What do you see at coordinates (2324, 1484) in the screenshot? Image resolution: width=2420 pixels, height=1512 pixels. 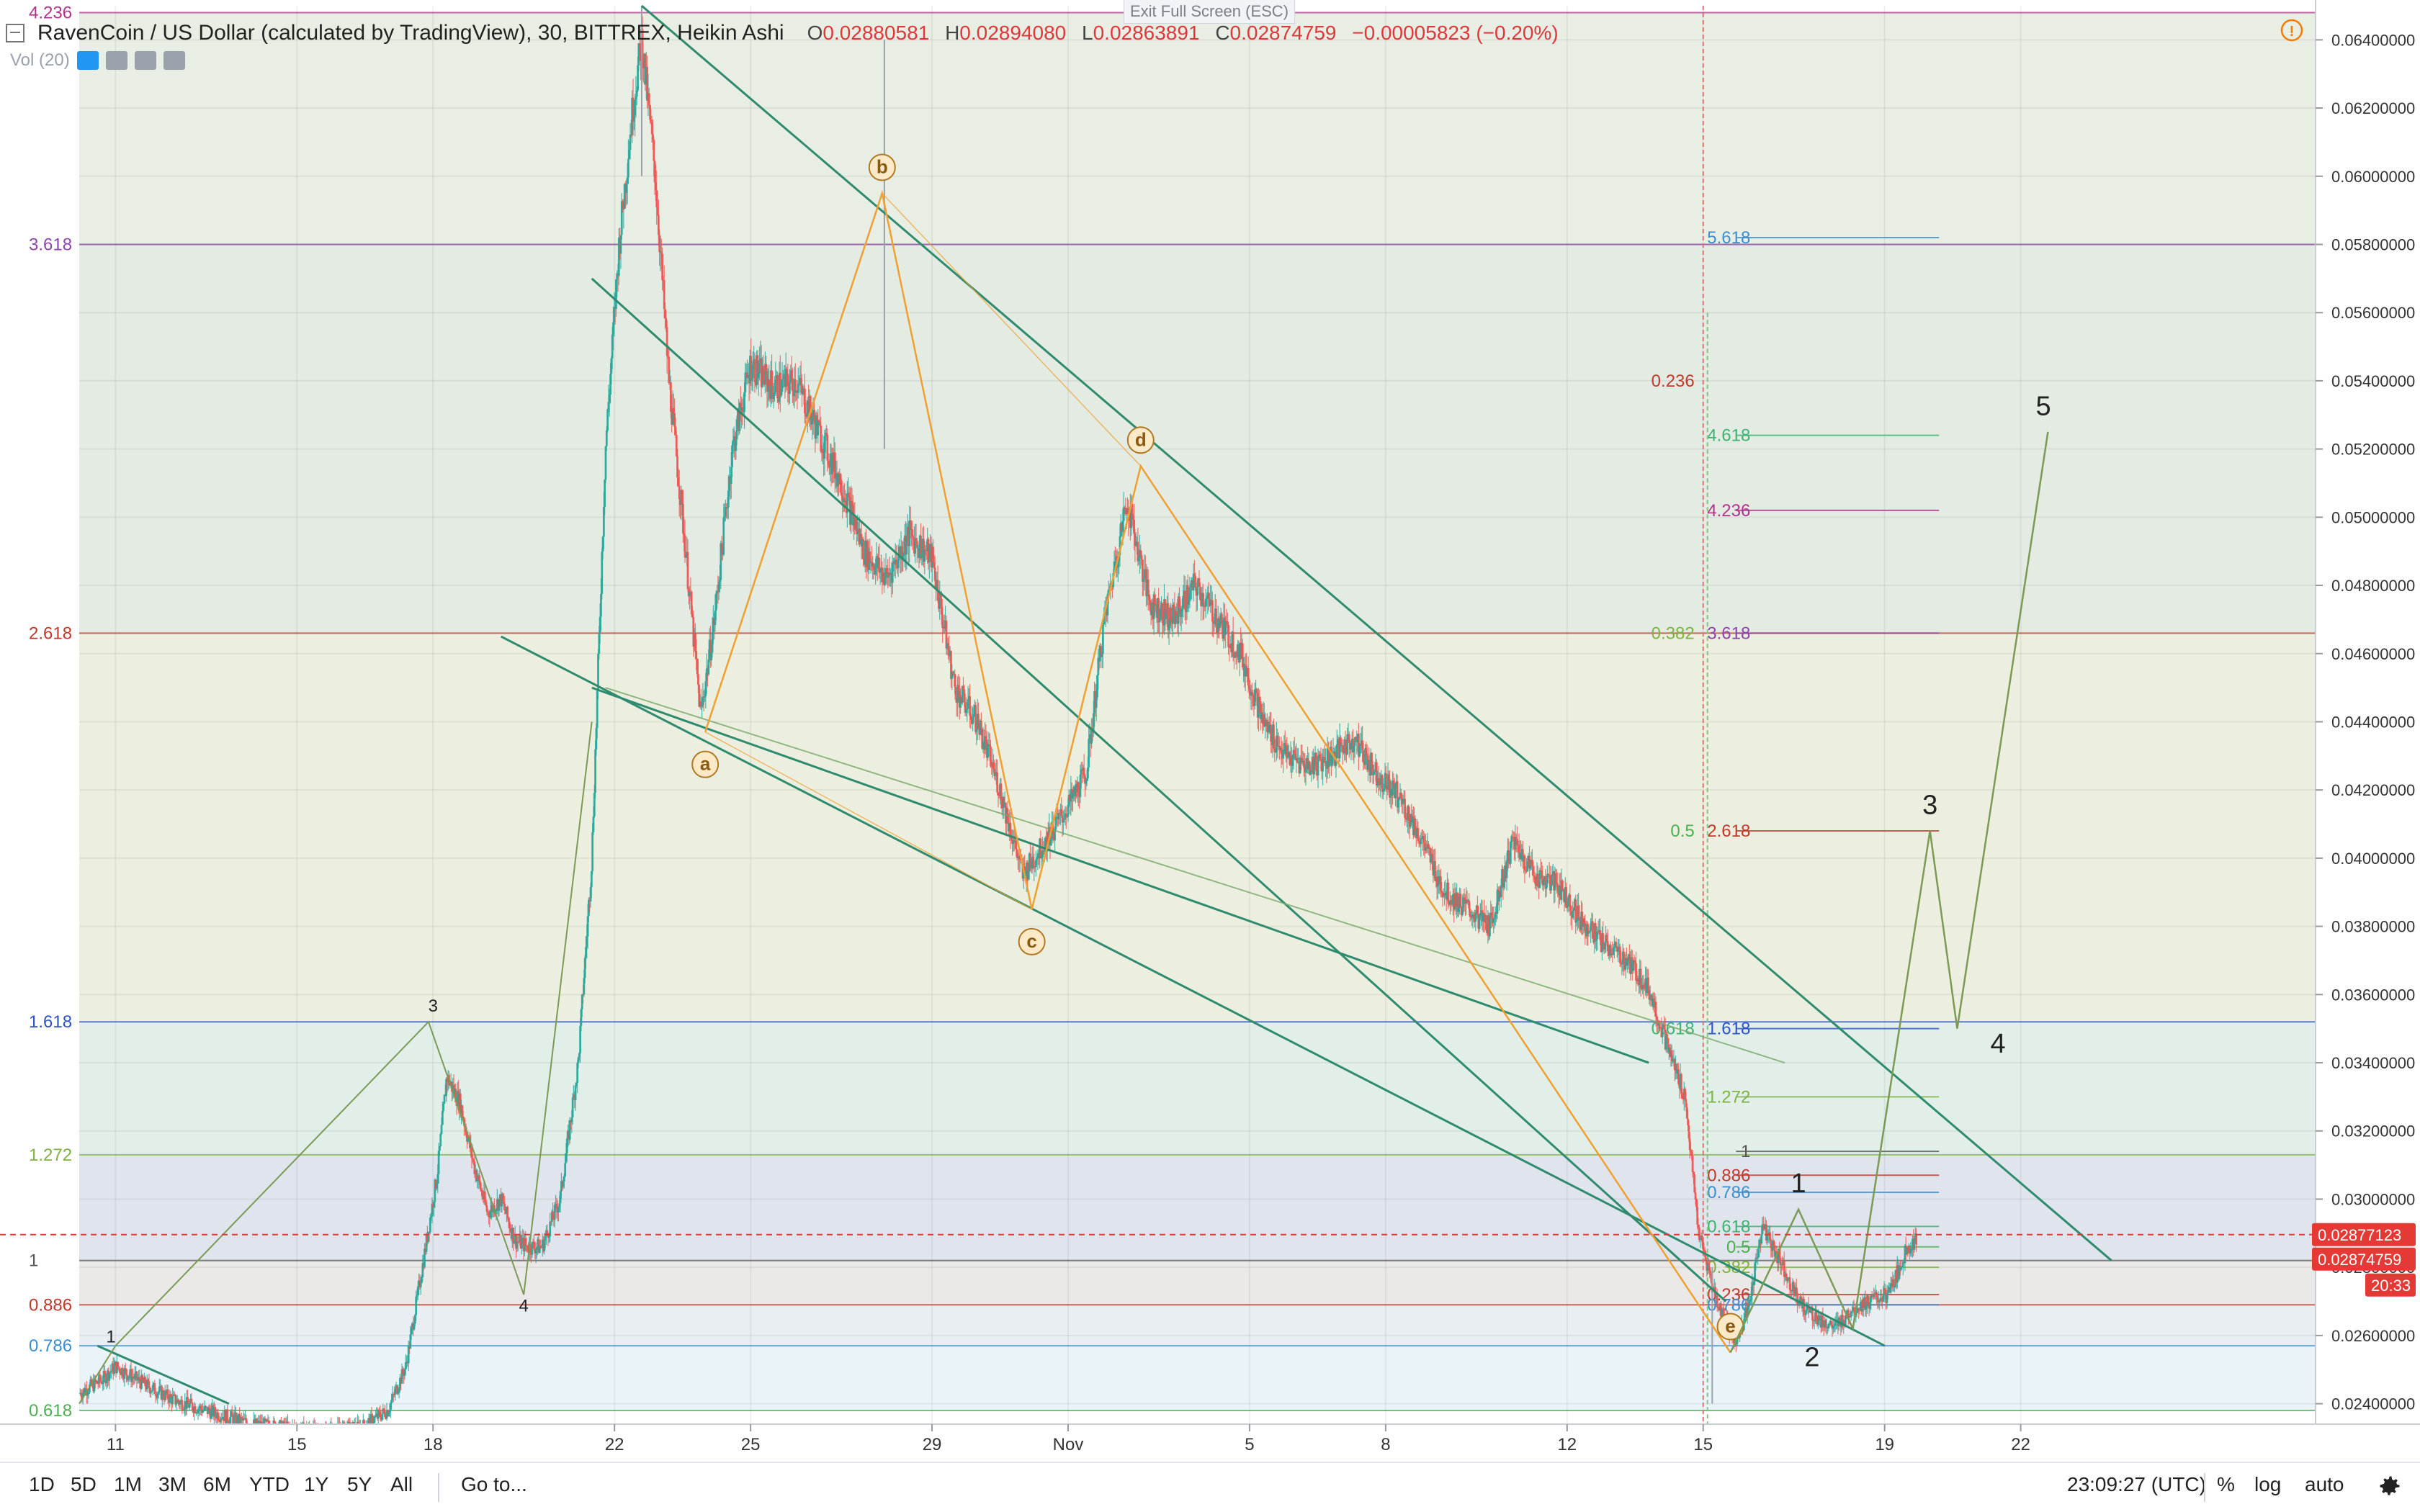 I see `auto-toggle: auto` at bounding box center [2324, 1484].